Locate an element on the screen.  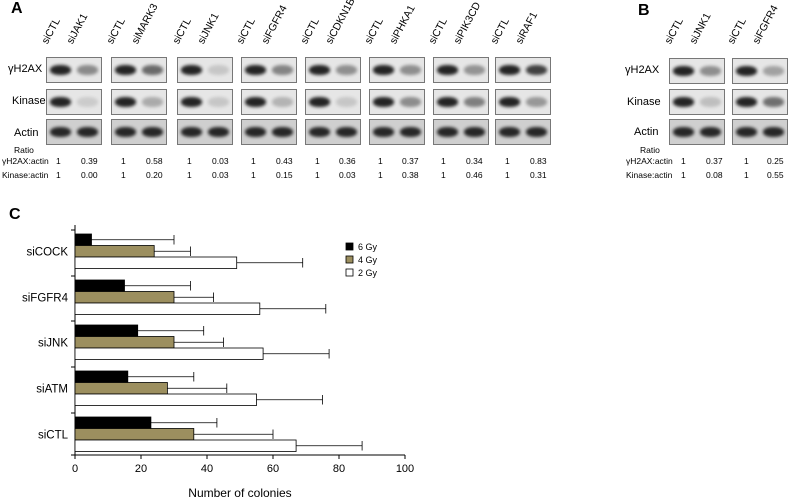
chart-legend: 6 Gy 4 Gy 2 Gy is located at coordinates (361, 260).